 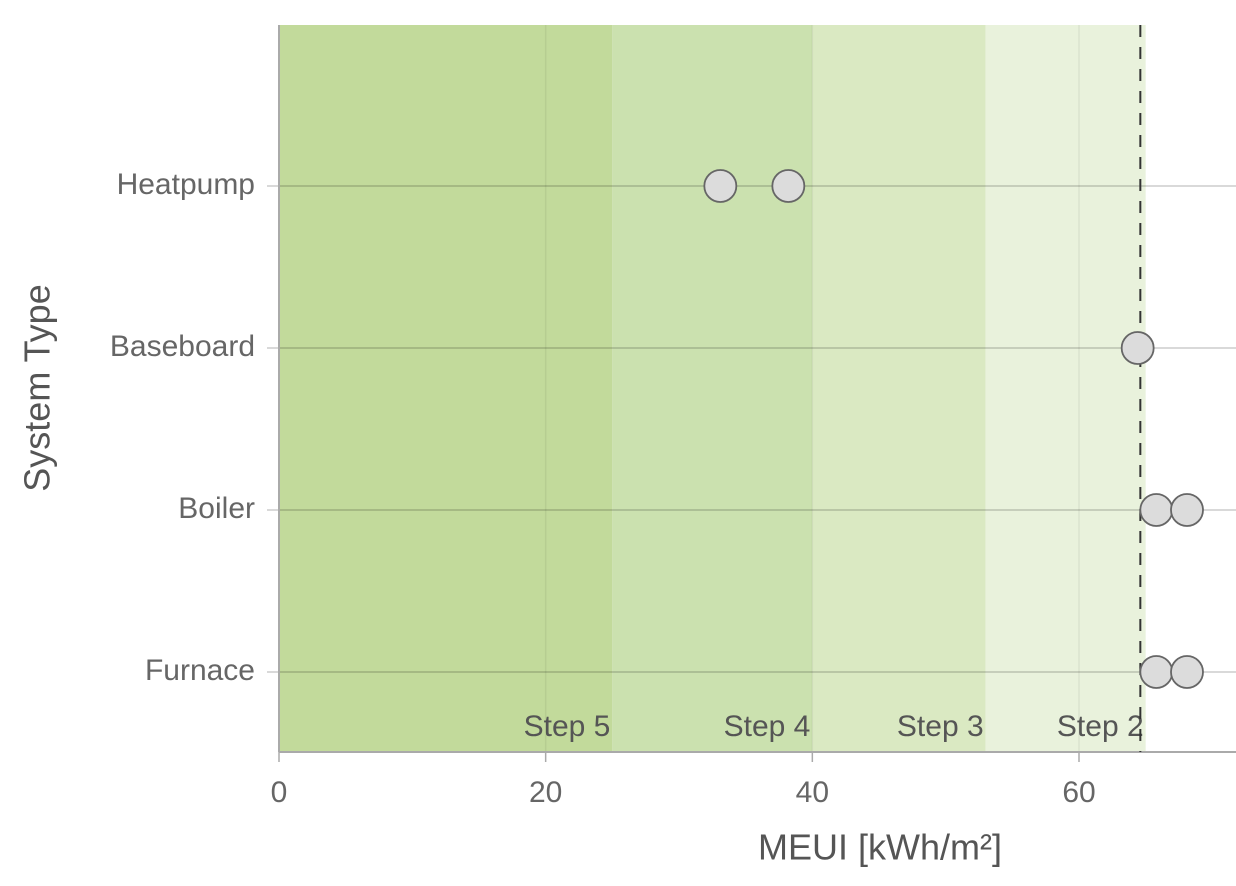 I want to click on y-tick-label: Furnace, so click(x=200, y=670).